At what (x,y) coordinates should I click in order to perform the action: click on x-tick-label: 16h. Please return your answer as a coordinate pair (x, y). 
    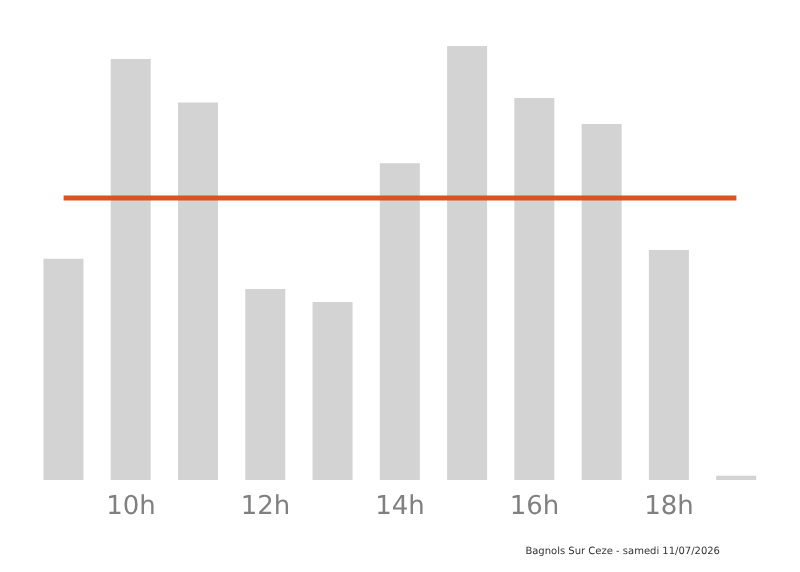
    Looking at the image, I should click on (534, 507).